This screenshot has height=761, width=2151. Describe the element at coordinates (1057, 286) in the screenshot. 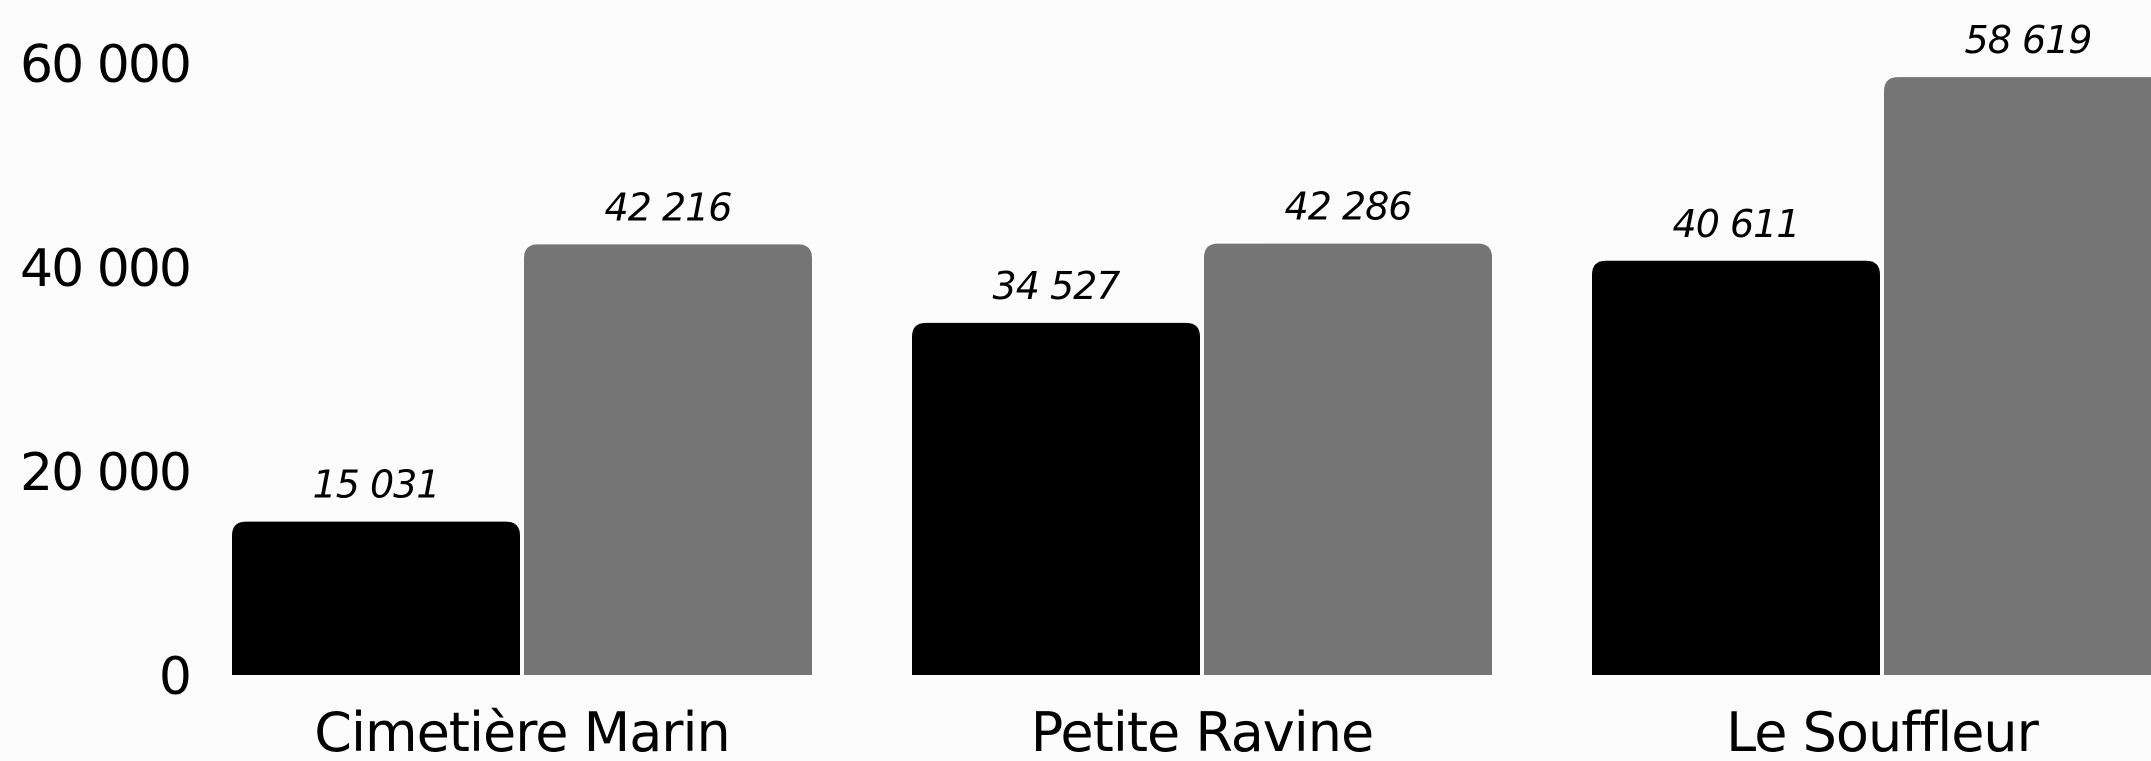

I see `data-label-2-series-1: 34 527` at that location.